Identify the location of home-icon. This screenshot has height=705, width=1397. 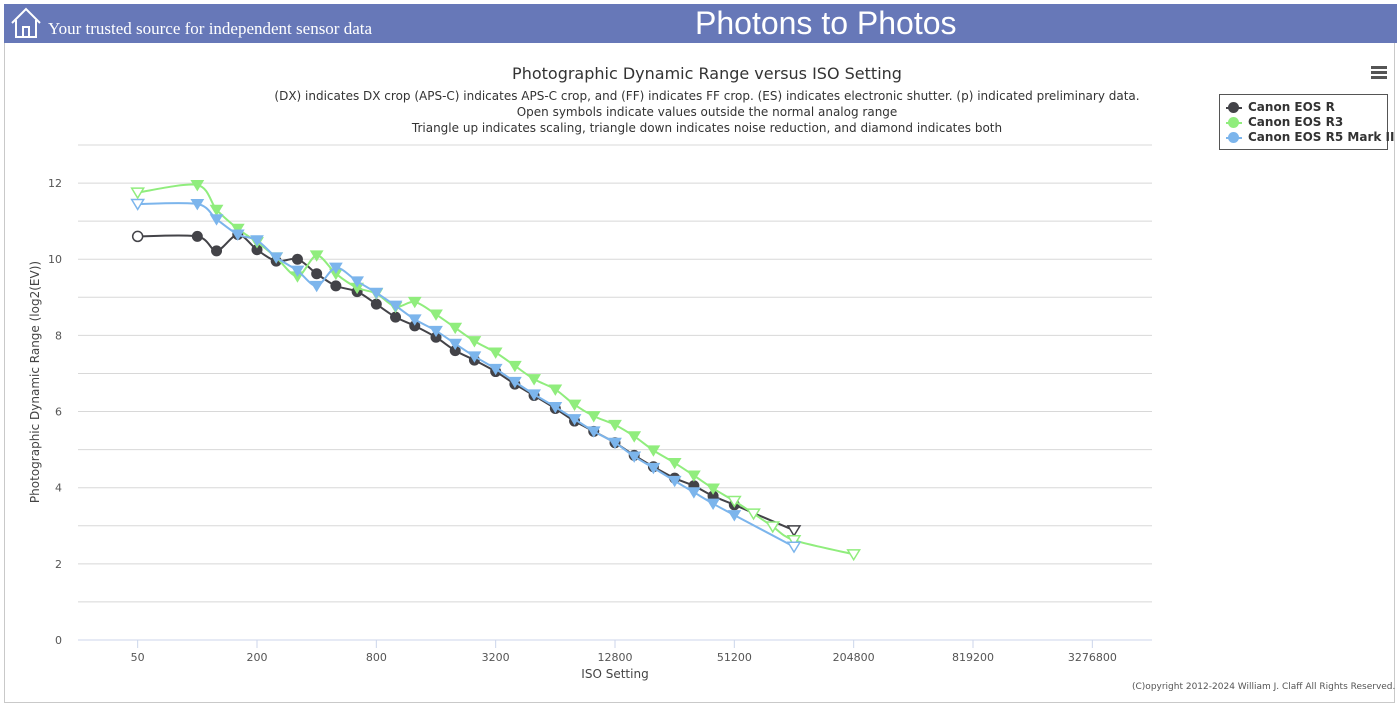
(26, 23).